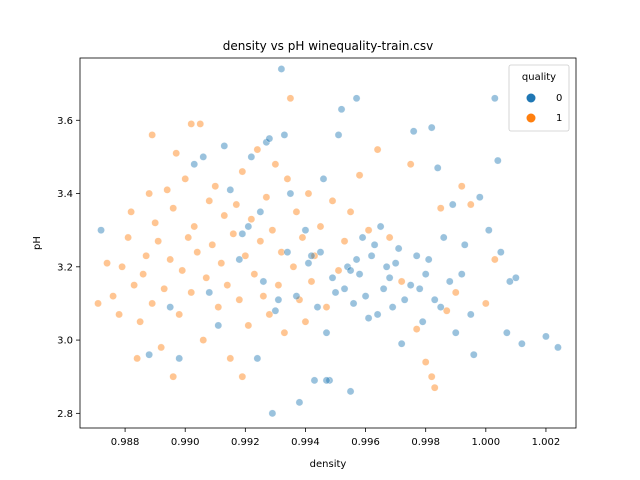  What do you see at coordinates (559, 98) in the screenshot?
I see `legend-label-0: 0` at bounding box center [559, 98].